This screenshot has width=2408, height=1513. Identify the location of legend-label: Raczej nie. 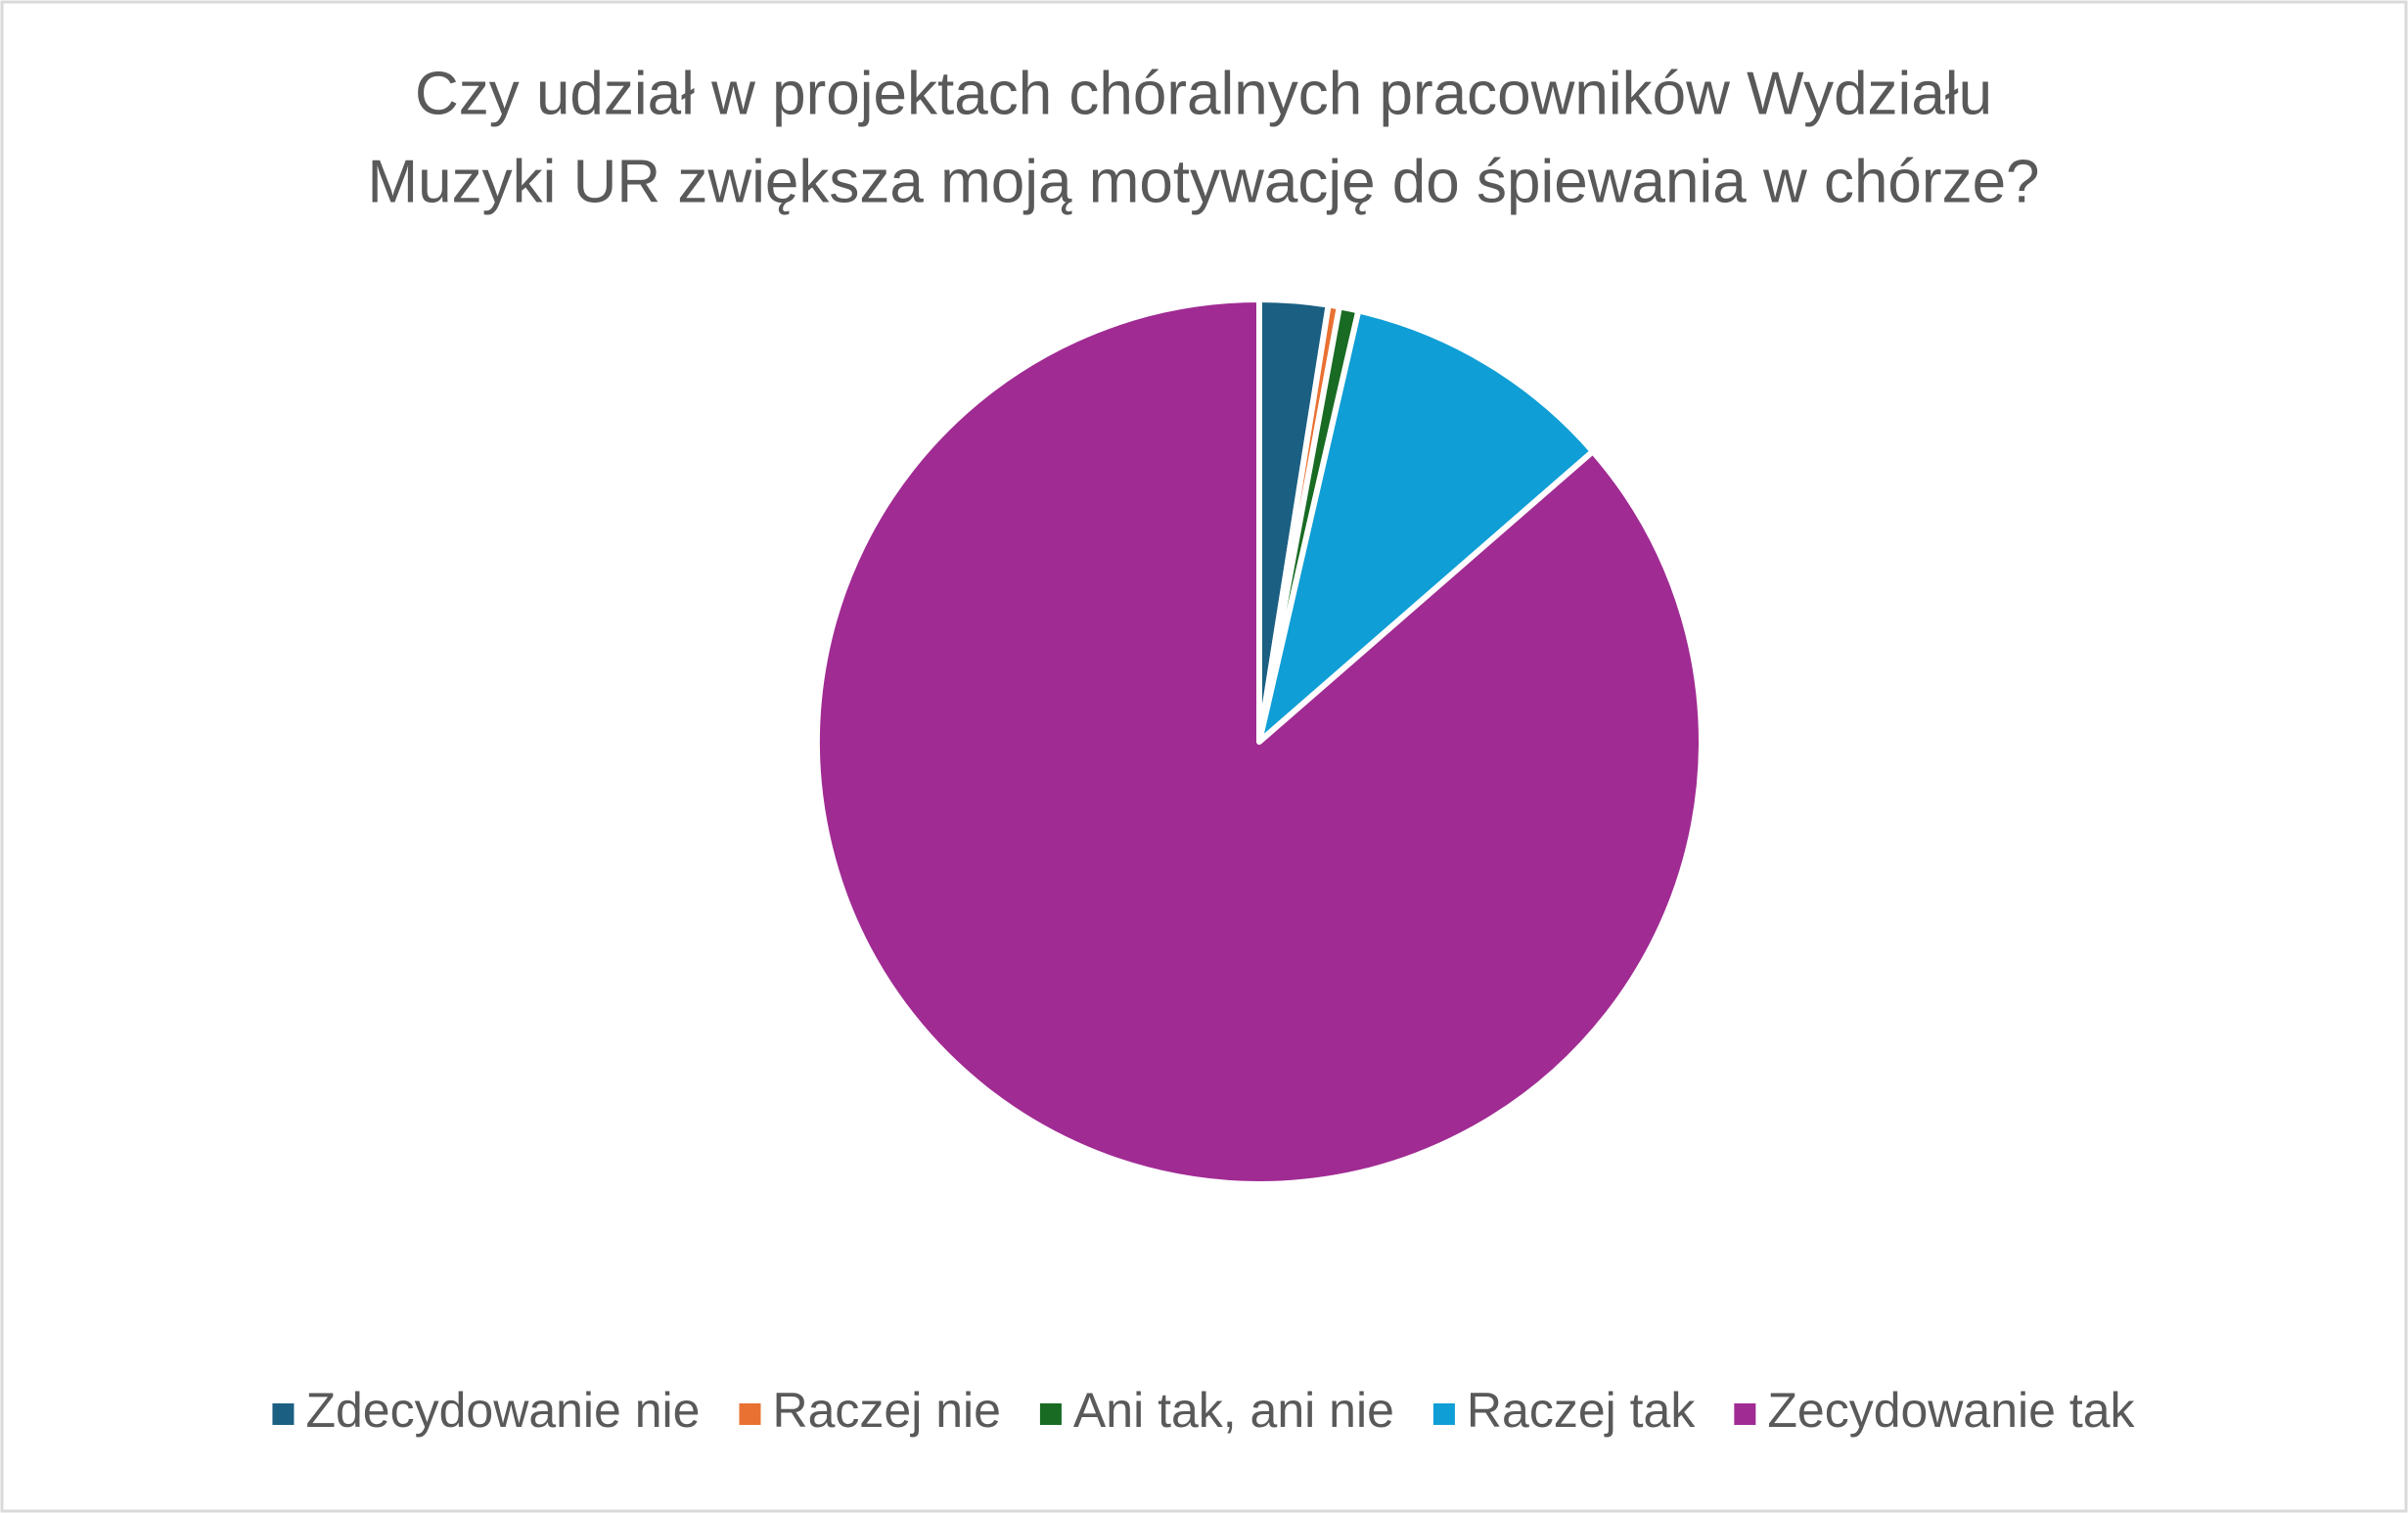
(886, 1410).